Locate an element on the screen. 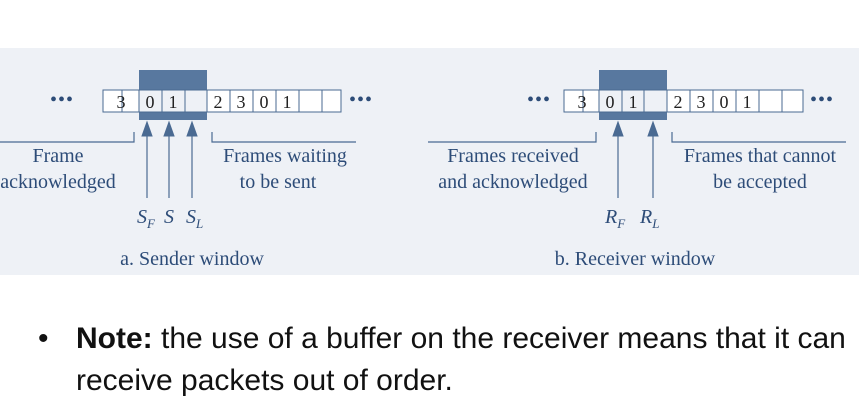 Image resolution: width=859 pixels, height=410 pixels. receiver-pointer-labels: RF RL is located at coordinates (631, 218).